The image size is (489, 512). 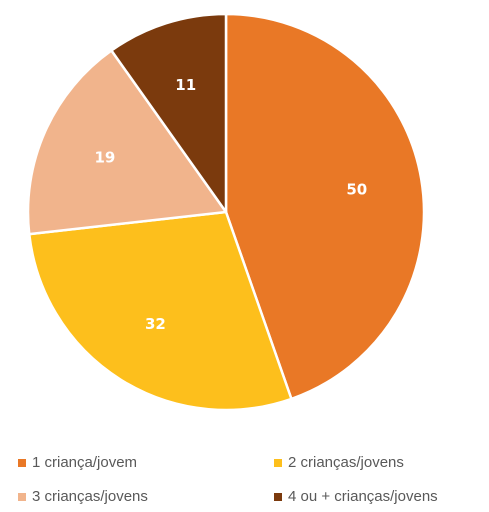 I want to click on legend-item-2: 2 crianças/jovens, so click(x=339, y=462).